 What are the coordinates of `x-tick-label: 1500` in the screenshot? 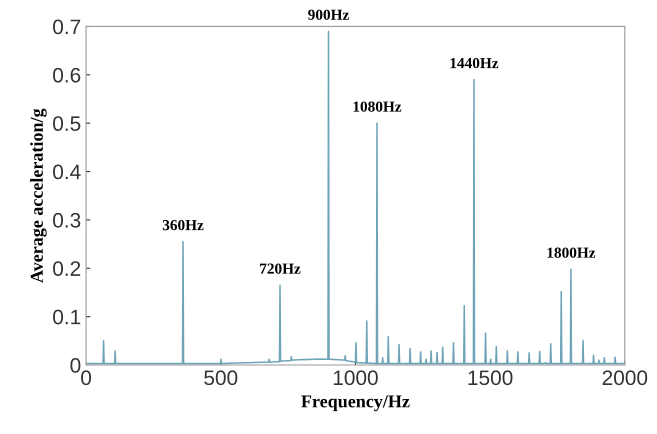 It's located at (490, 378).